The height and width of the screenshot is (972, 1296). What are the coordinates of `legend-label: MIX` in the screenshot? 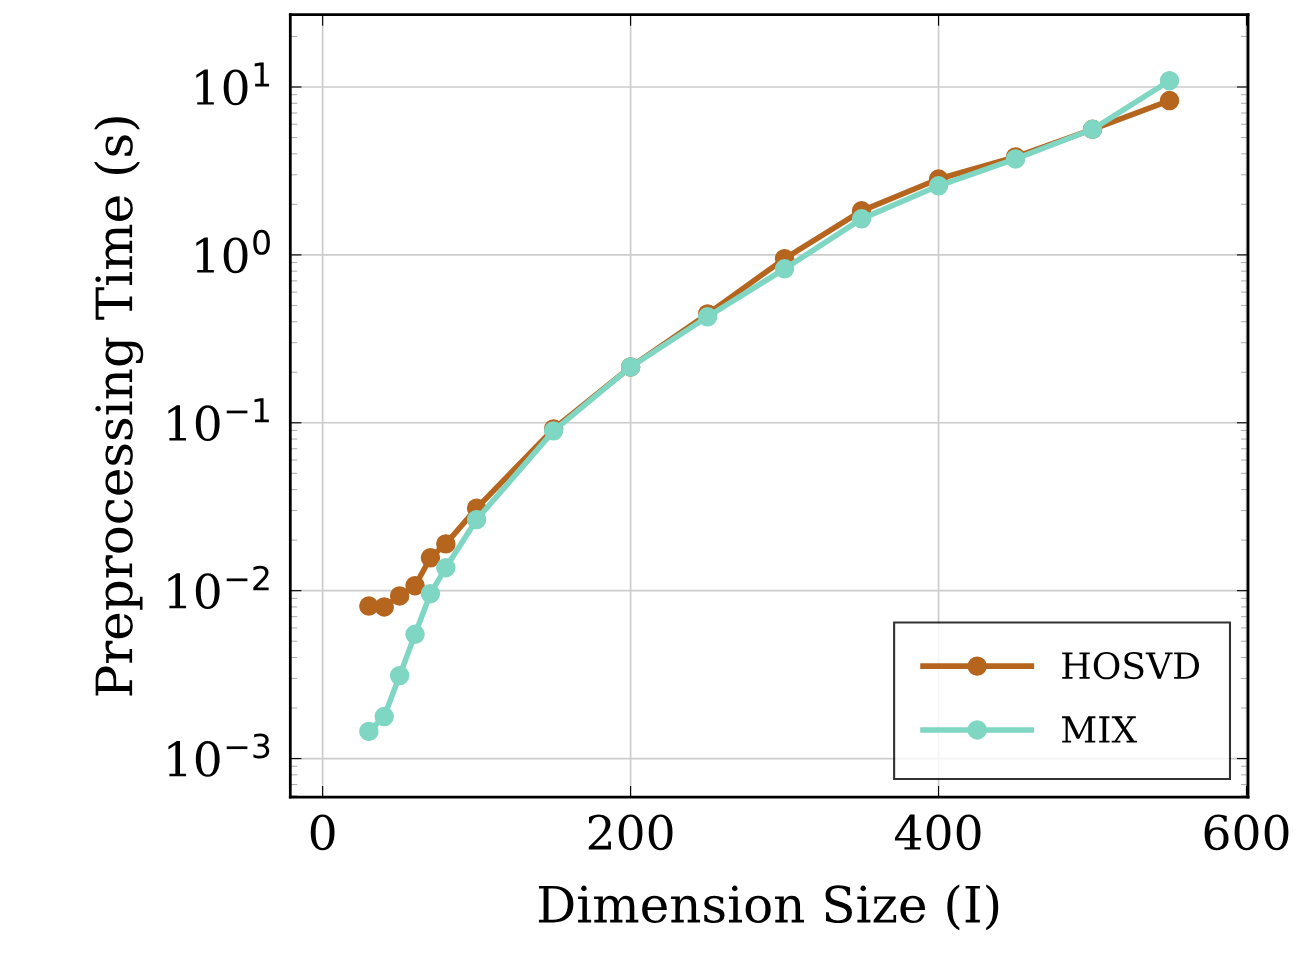 It's located at (1100, 729).